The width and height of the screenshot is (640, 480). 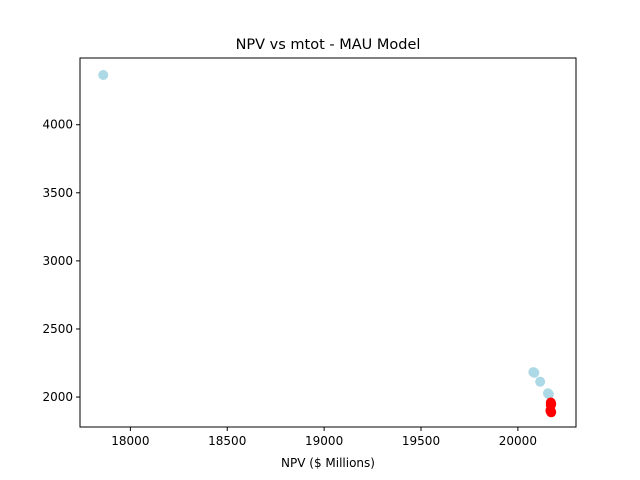 What do you see at coordinates (130, 441) in the screenshot?
I see `x-tick-label-0: 18000` at bounding box center [130, 441].